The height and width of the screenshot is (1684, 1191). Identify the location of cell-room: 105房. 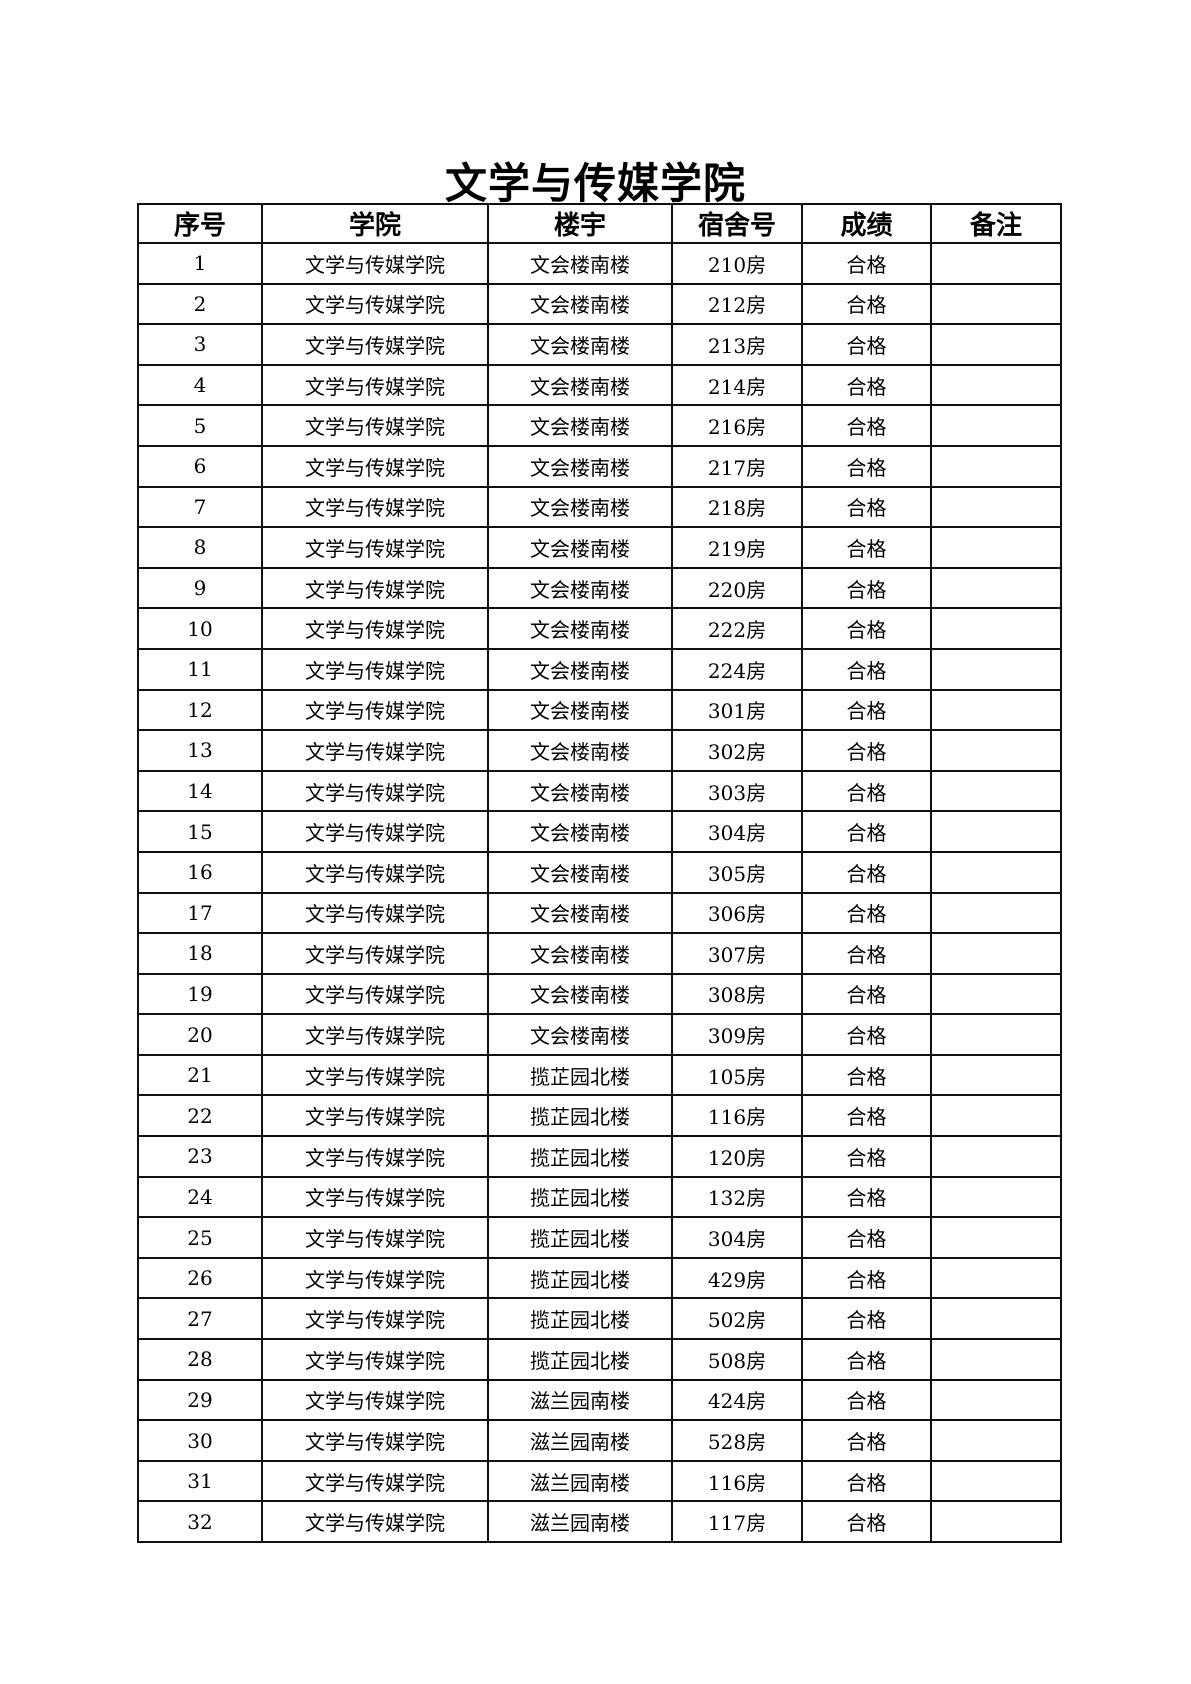
(737, 1075).